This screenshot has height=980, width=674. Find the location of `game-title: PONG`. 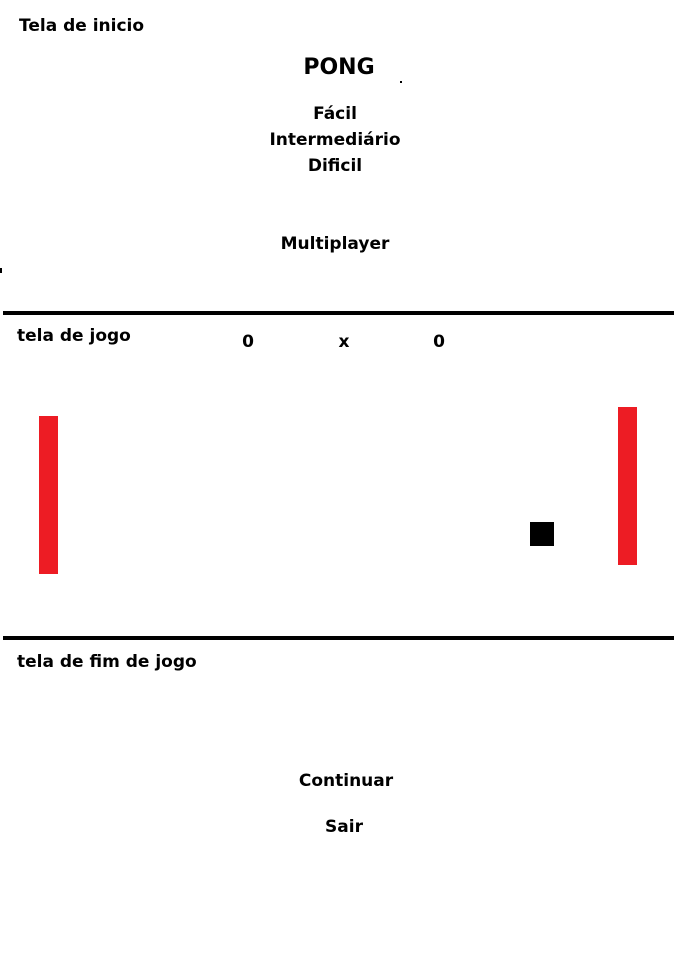

game-title: PONG is located at coordinates (339, 67).